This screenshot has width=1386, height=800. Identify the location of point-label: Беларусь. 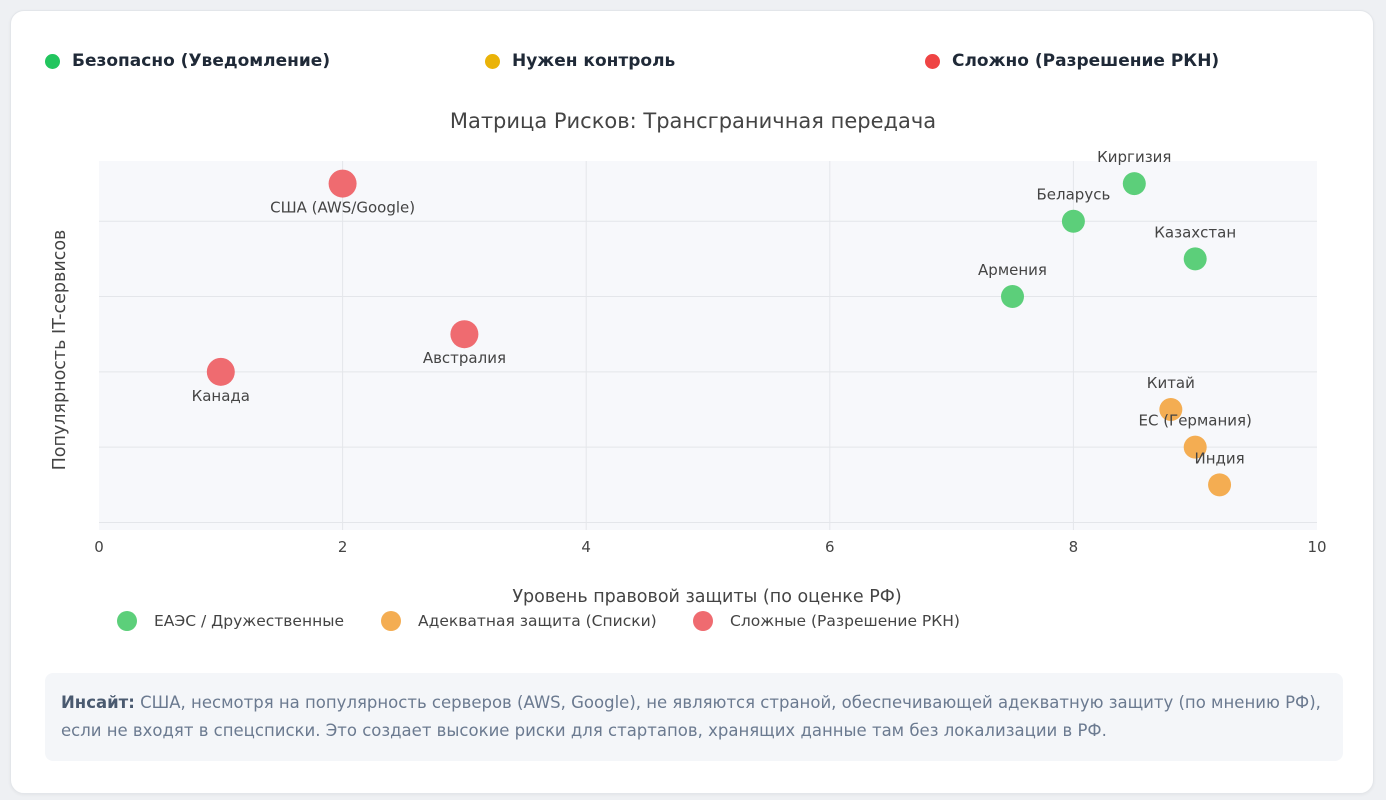
(1074, 195).